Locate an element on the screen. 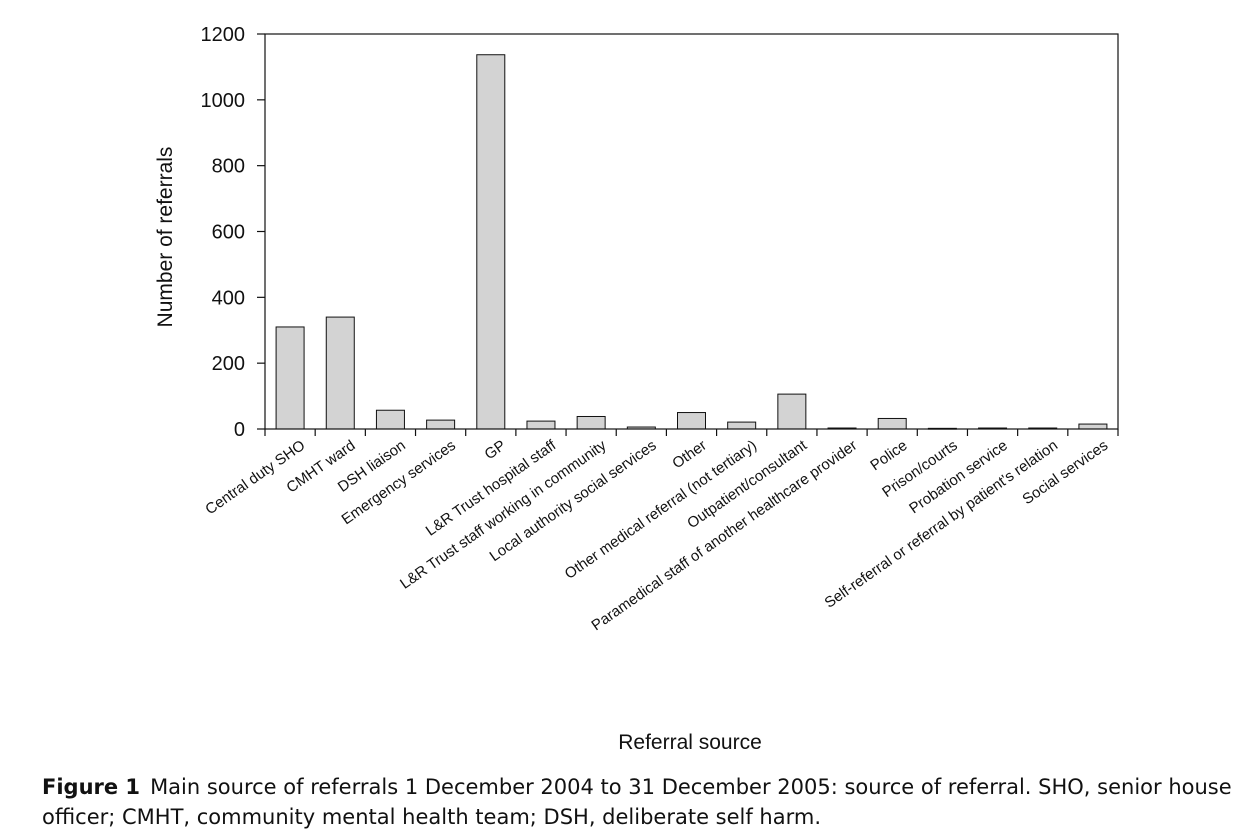 The height and width of the screenshot is (834, 1250). y-tick-label: 800 is located at coordinates (228, 167).